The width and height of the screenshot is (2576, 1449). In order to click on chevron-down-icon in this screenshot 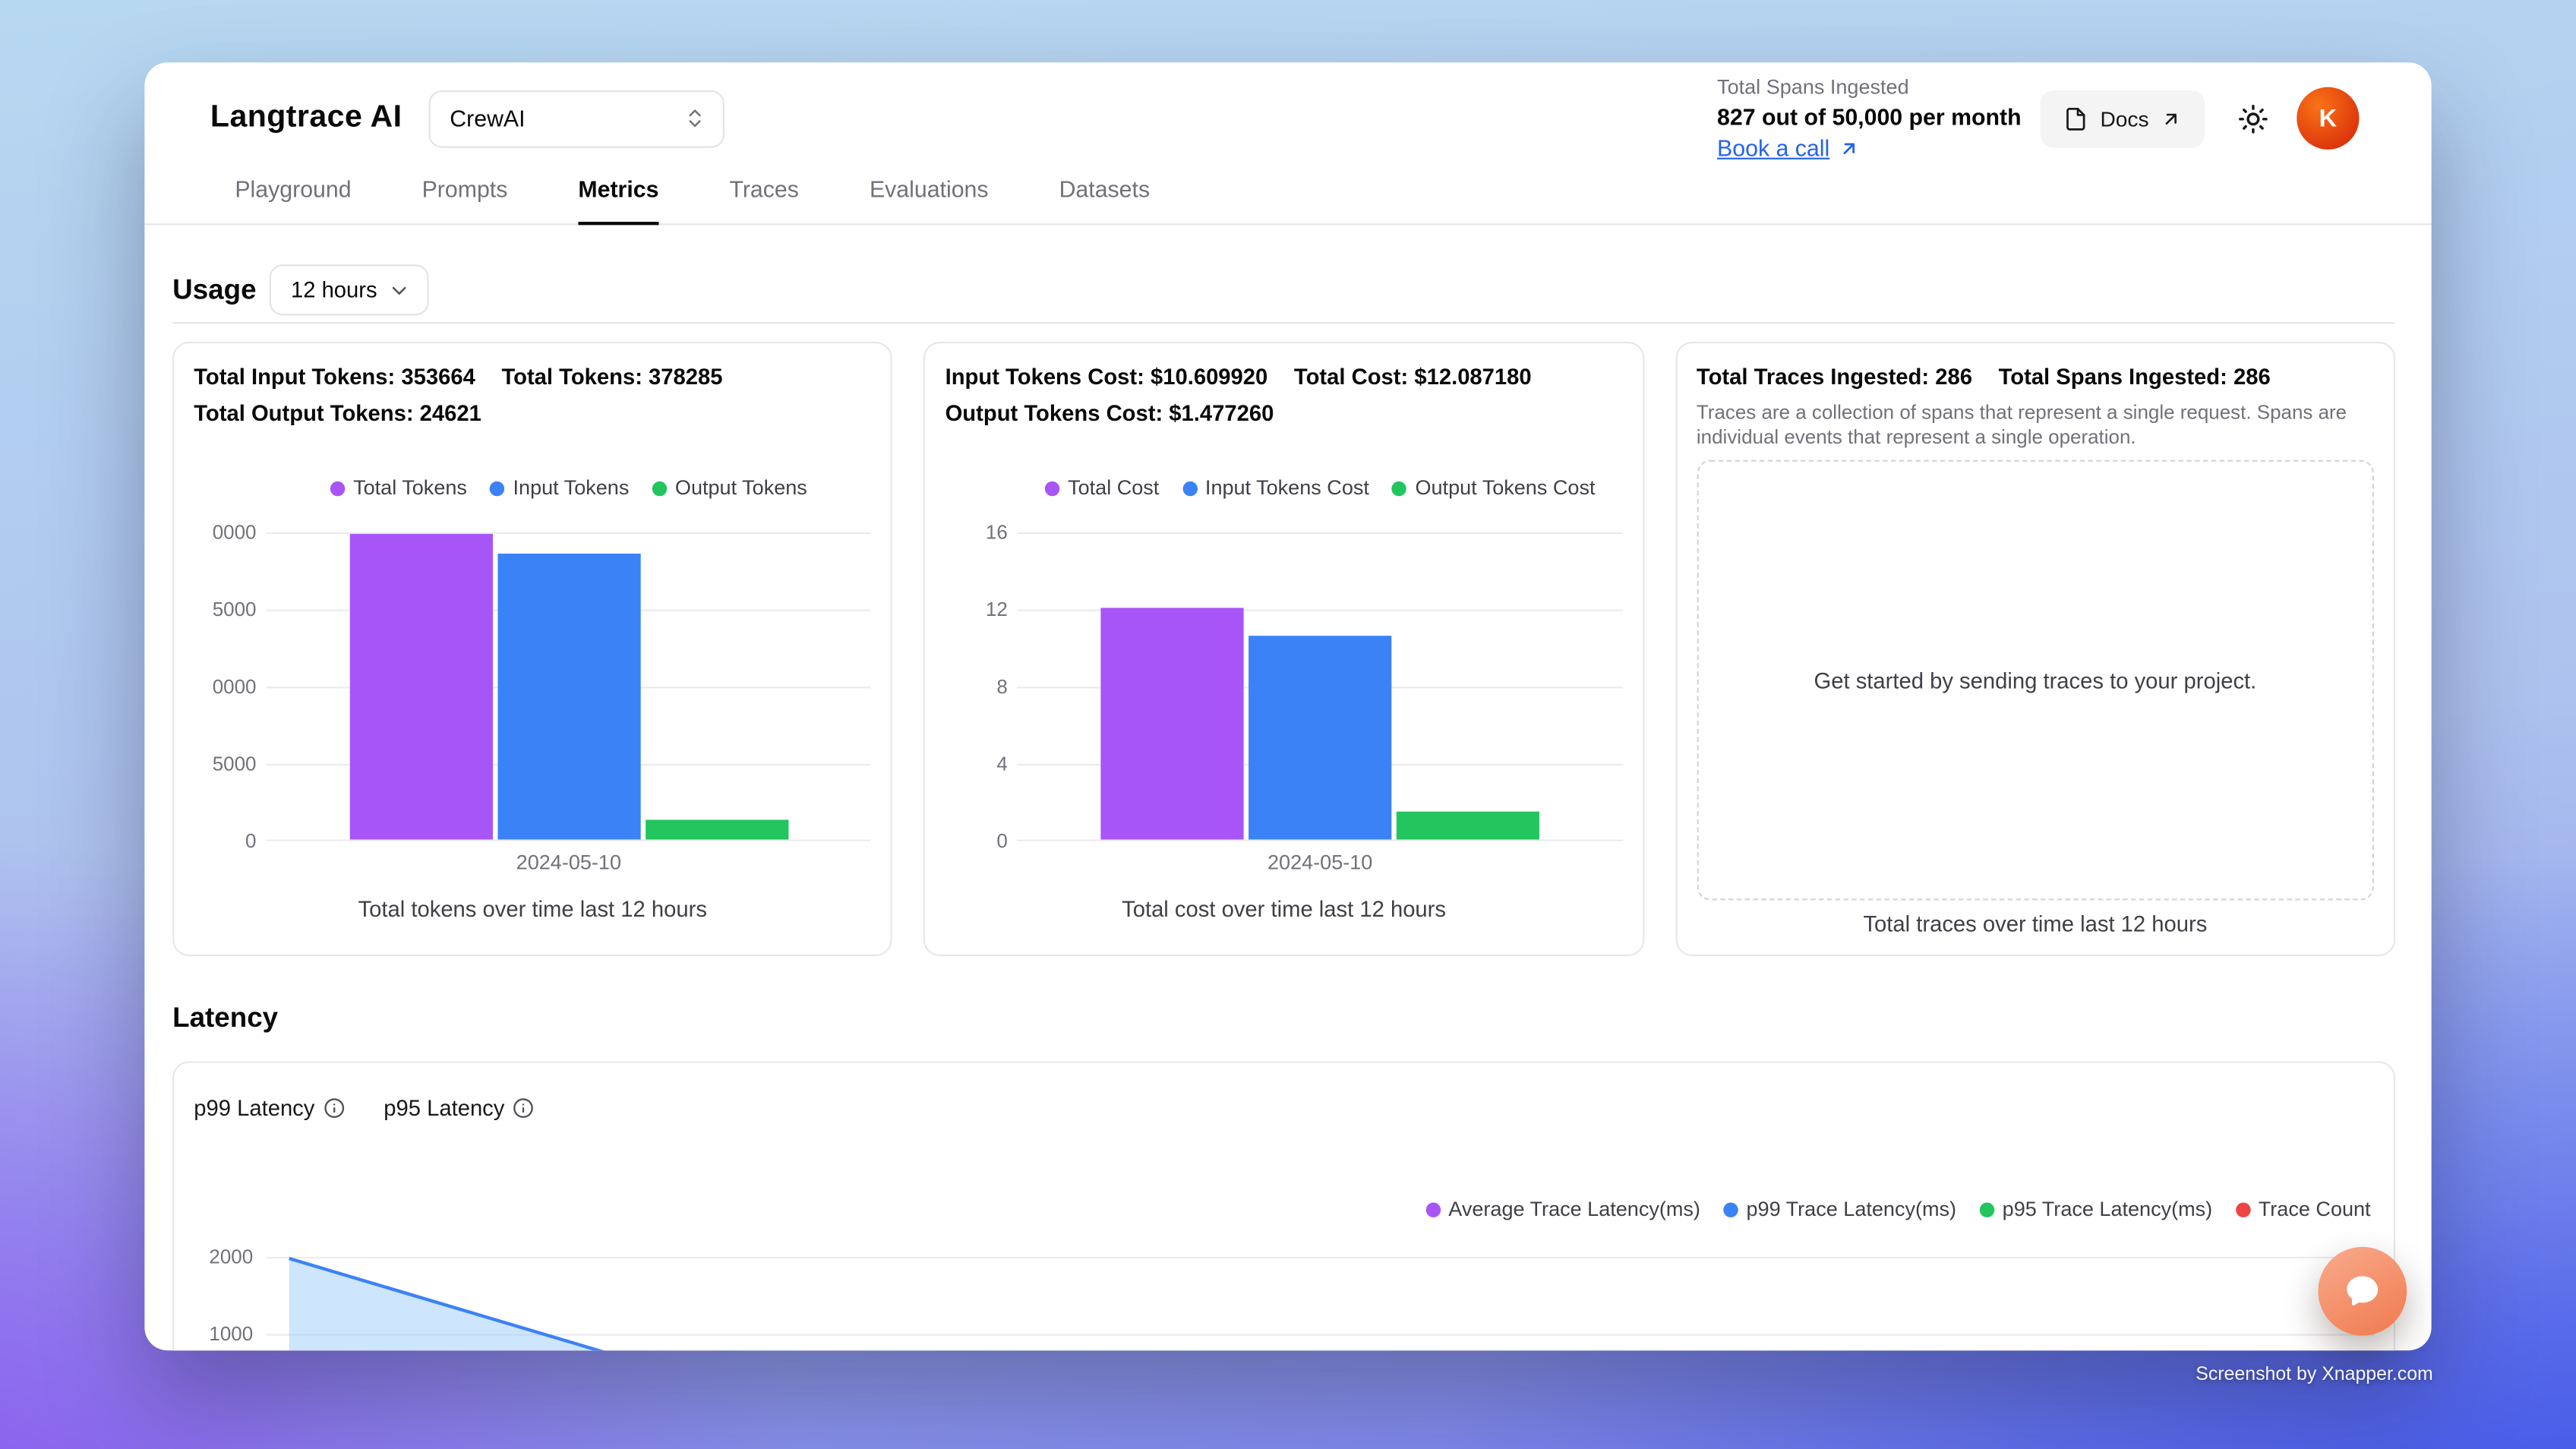, I will do `click(399, 290)`.